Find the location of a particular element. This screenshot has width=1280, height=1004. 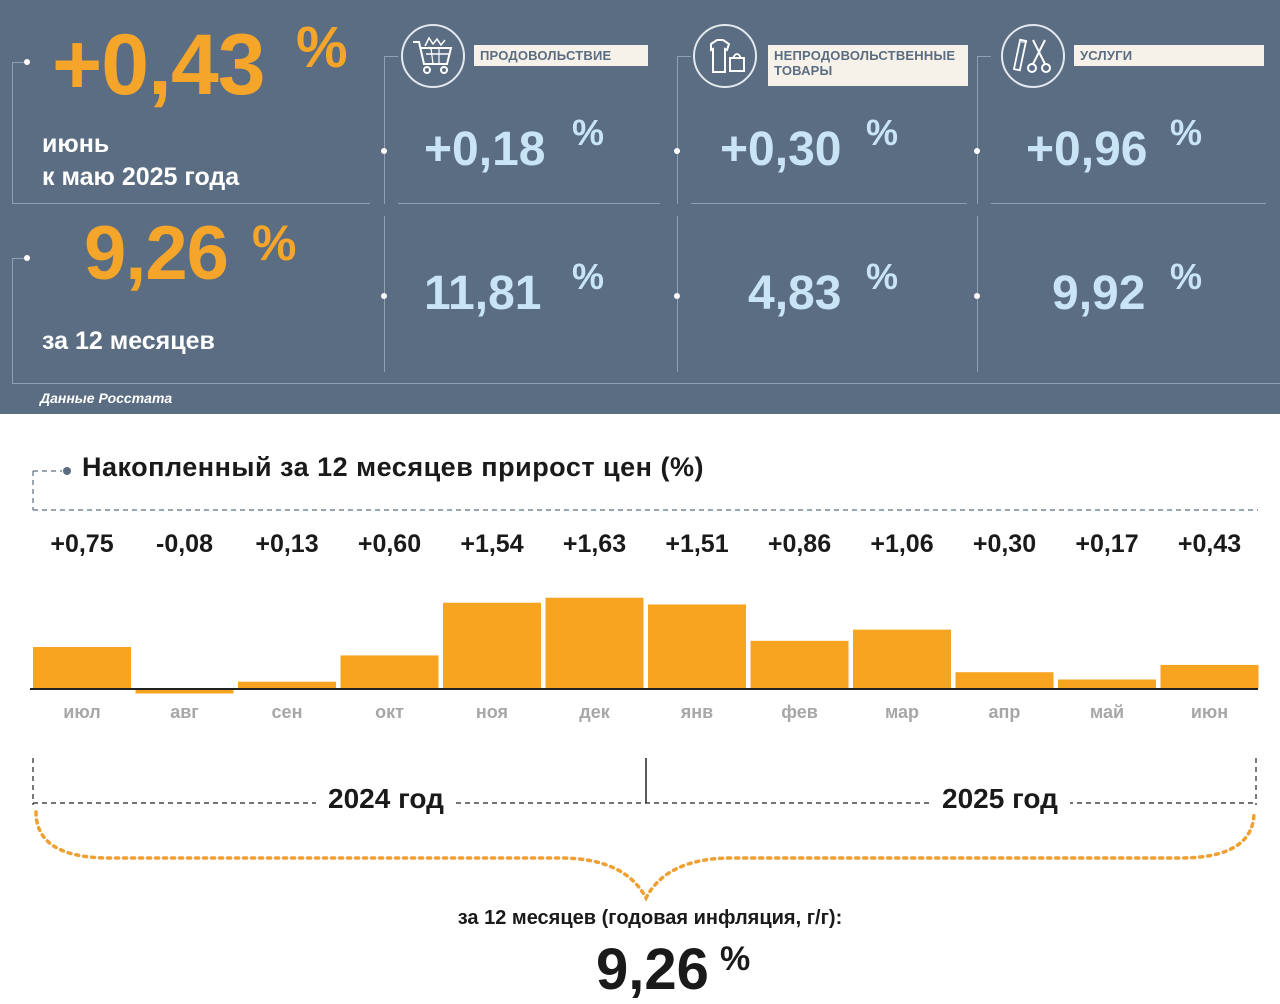

nonfood-annual-value: 4,83 is located at coordinates (795, 293).